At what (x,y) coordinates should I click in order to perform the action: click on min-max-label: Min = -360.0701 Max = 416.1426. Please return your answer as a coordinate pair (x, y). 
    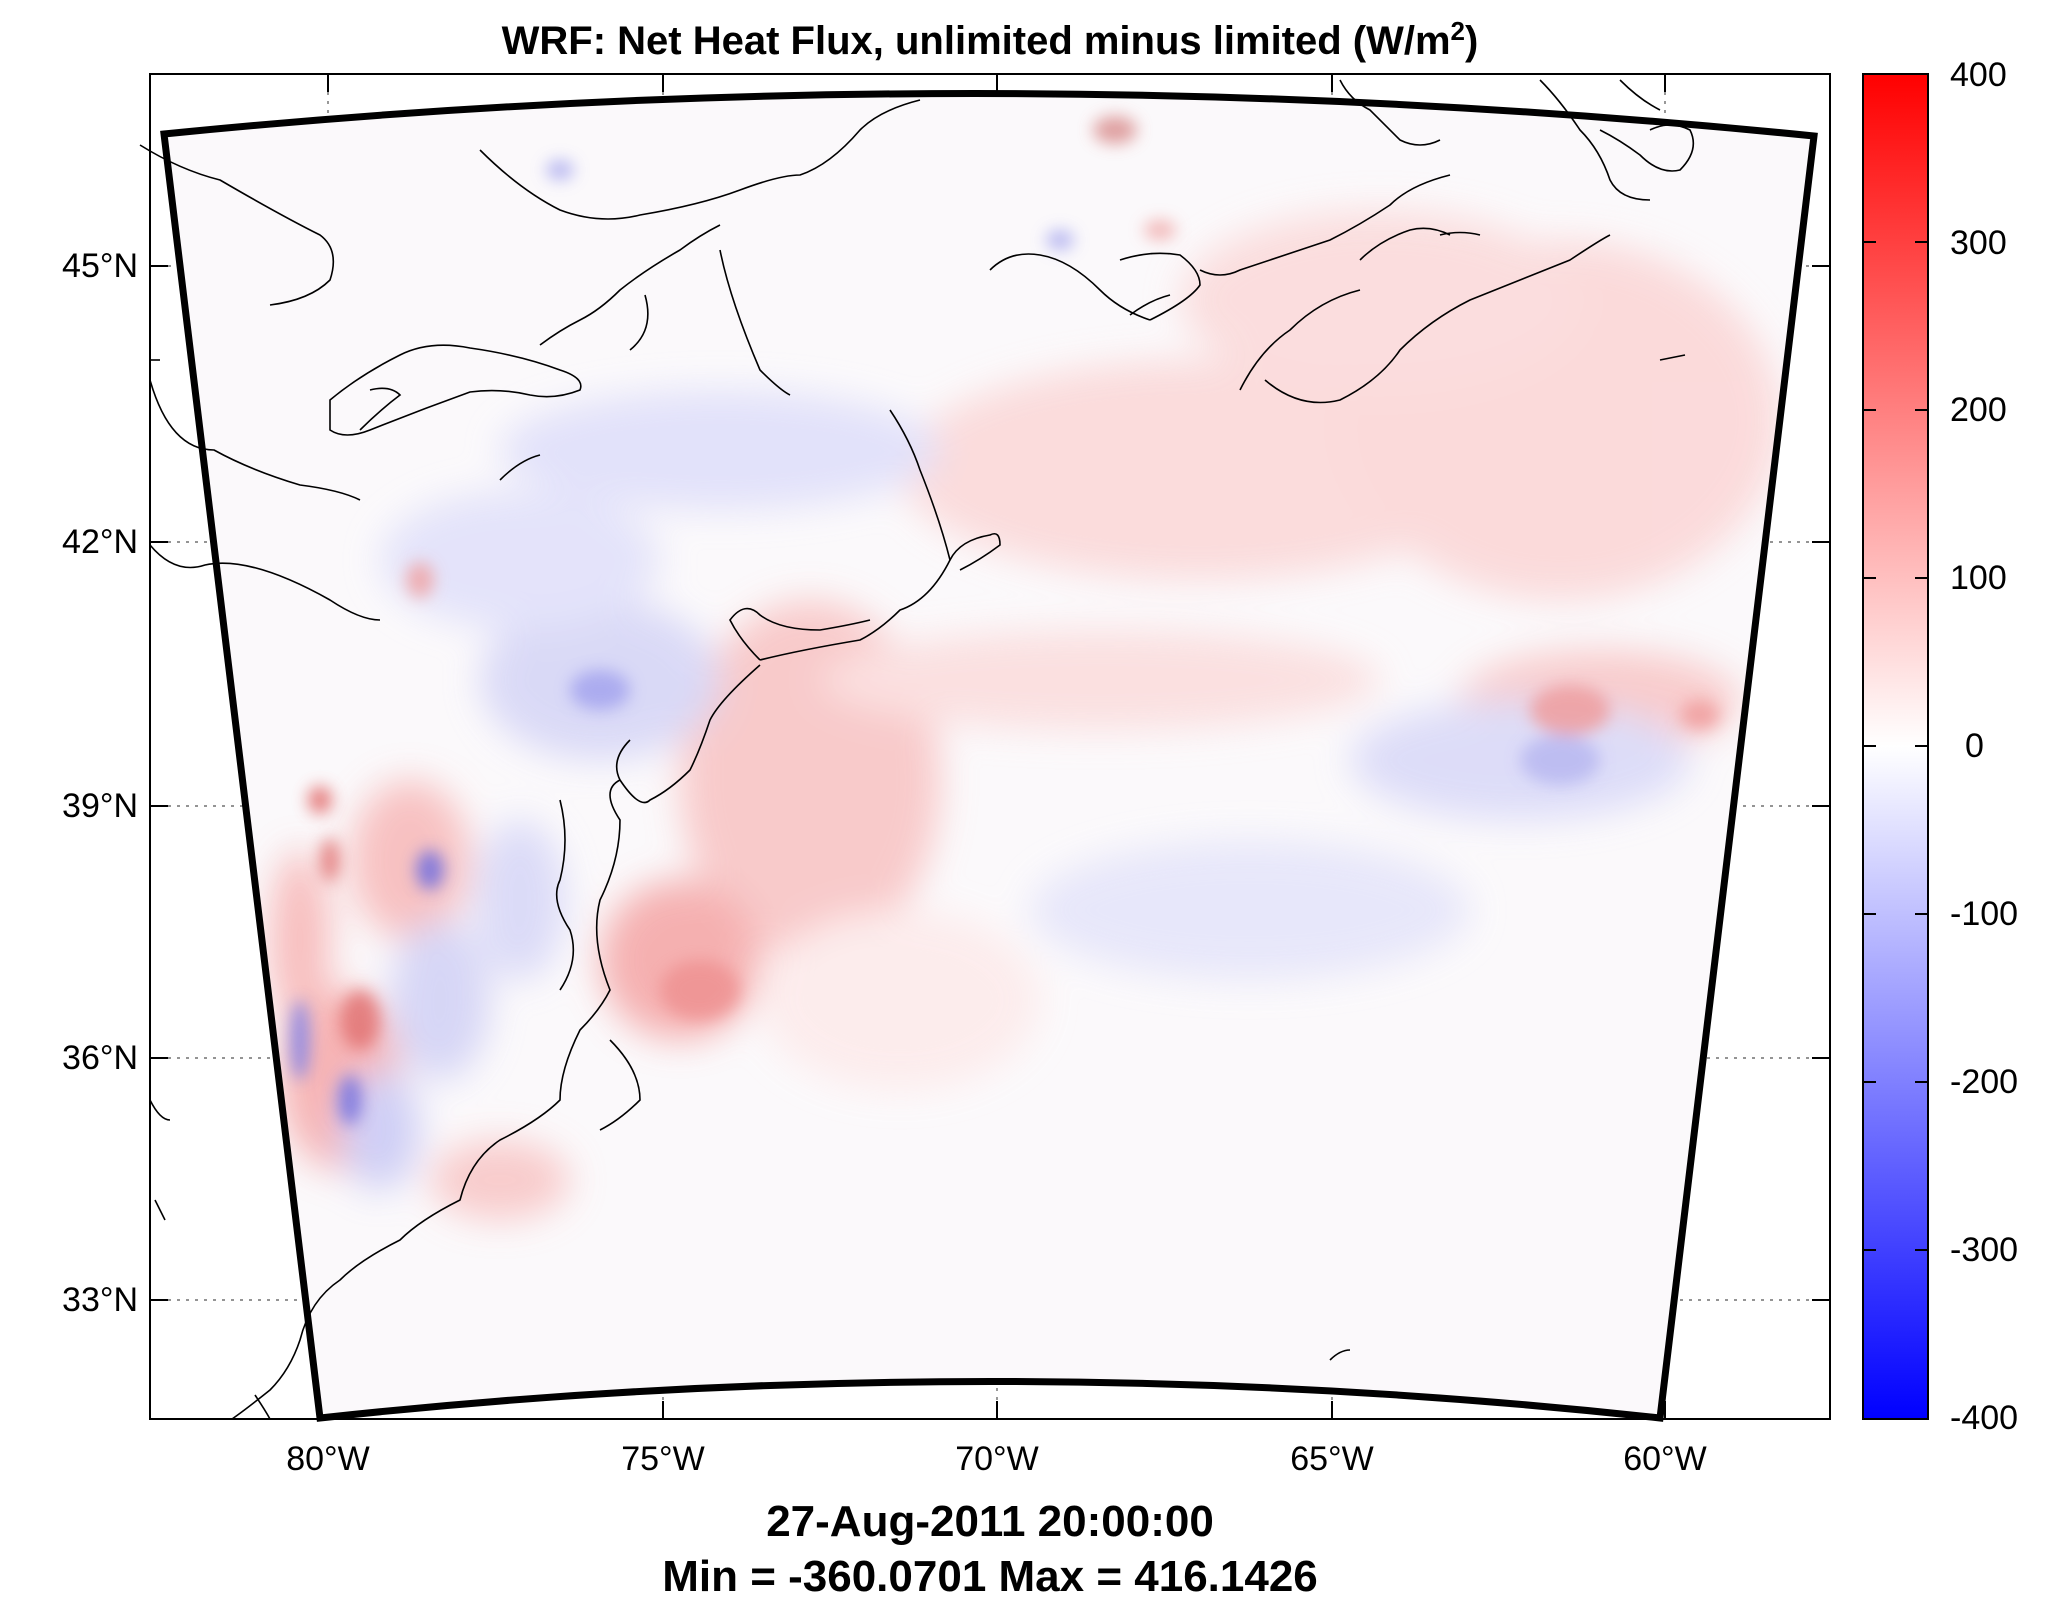
    Looking at the image, I should click on (990, 1576).